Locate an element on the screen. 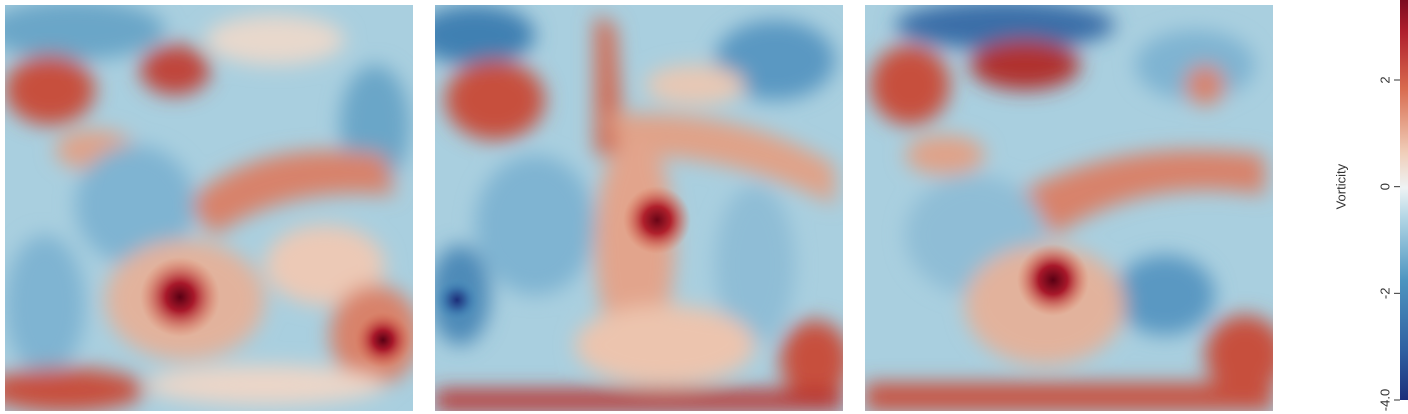  negative-vortex-core is located at coordinates (457, 300).